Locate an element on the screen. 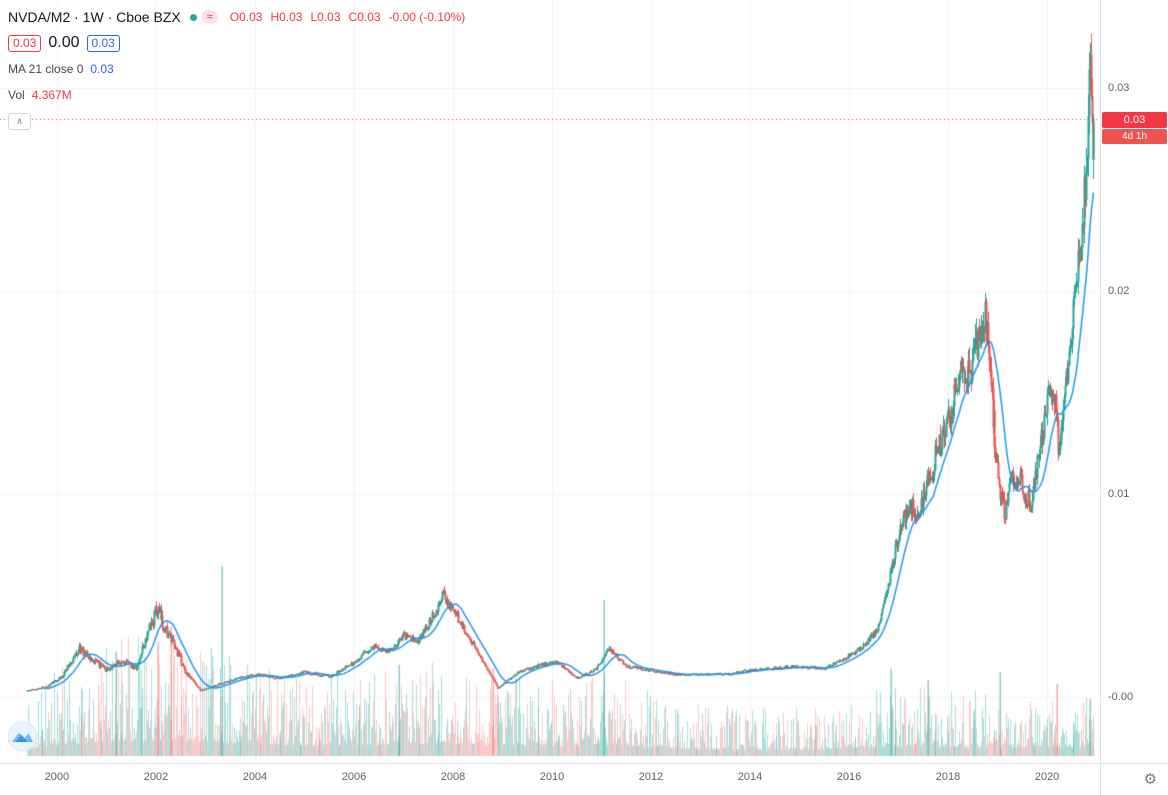 The width and height of the screenshot is (1168, 795). change-readout: -0.00 (-0.10%) is located at coordinates (427, 17).